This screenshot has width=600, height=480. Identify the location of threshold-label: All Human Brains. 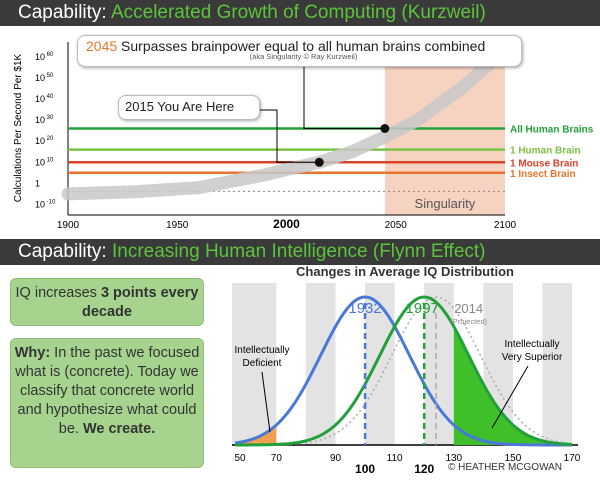
(552, 130).